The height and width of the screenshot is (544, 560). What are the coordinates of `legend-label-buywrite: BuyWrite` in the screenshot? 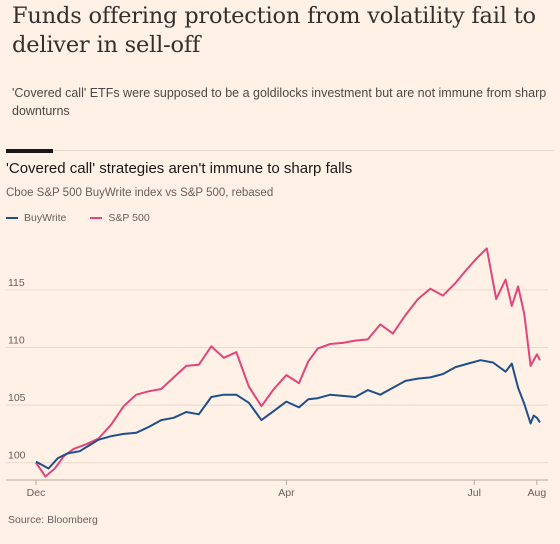 It's located at (45, 218).